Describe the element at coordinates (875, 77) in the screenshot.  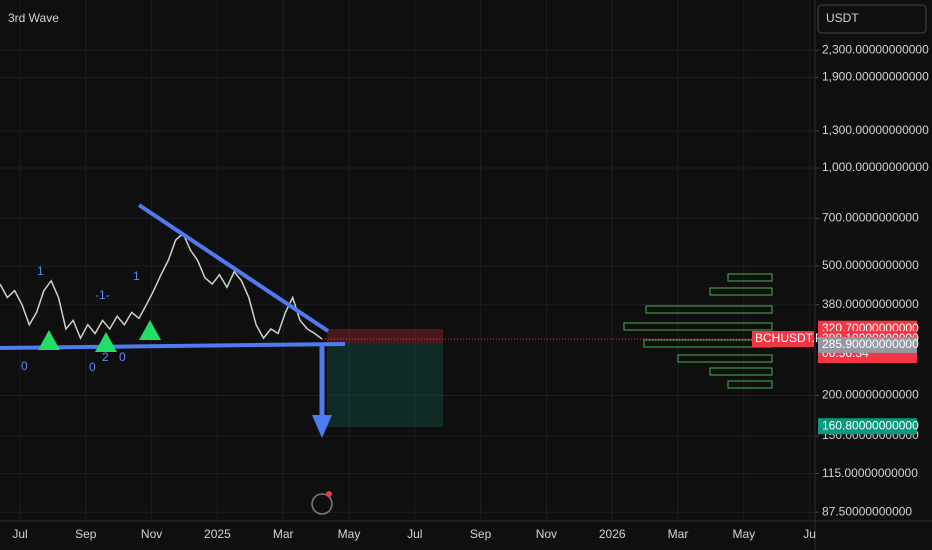
I see `y-tick-label: 1,900.00000000000` at that location.